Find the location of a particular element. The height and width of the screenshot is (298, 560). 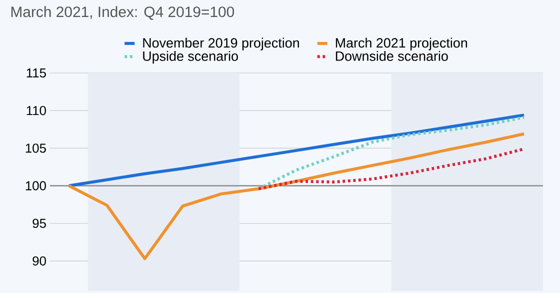

line-series is located at coordinates (391, 153).